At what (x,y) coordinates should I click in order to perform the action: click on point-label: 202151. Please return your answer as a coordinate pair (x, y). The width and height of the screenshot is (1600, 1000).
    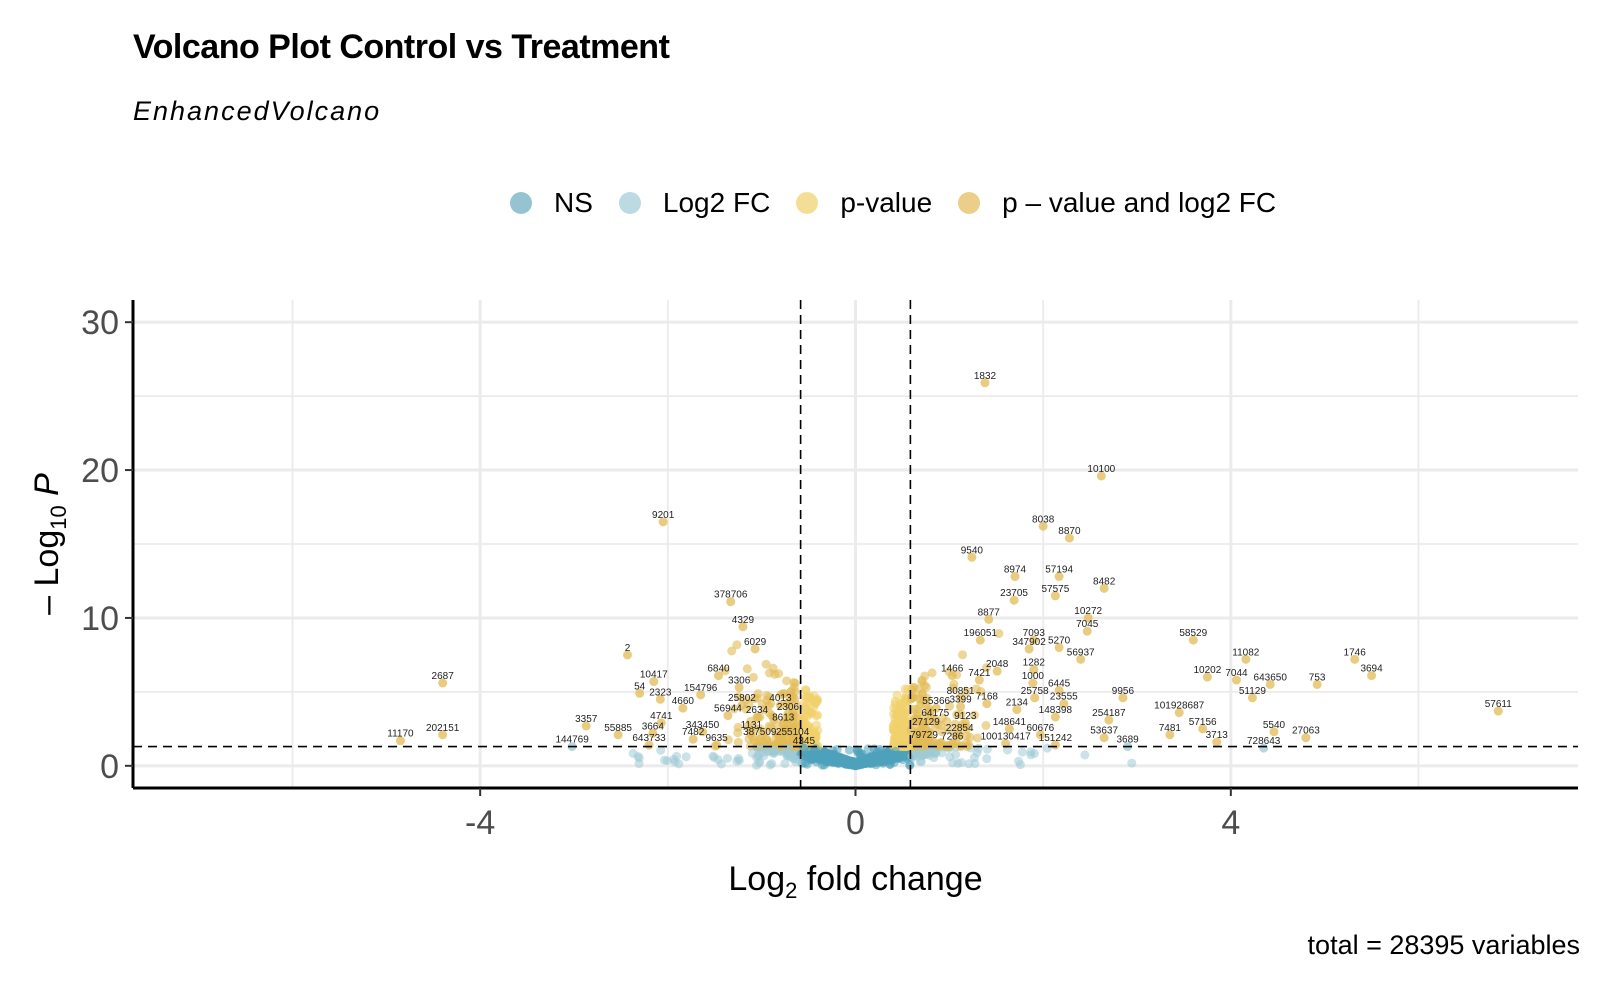
    Looking at the image, I should click on (443, 728).